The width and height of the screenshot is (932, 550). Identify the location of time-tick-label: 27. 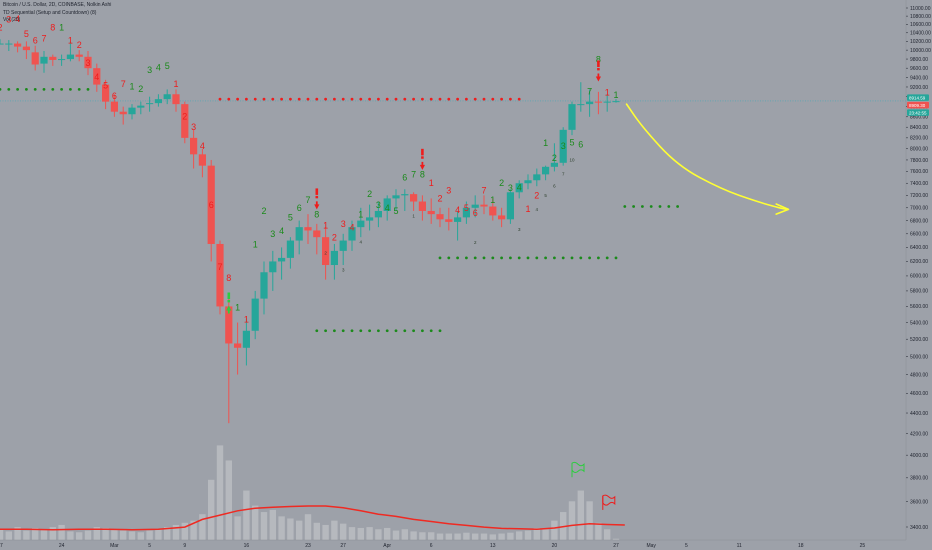
(616, 546).